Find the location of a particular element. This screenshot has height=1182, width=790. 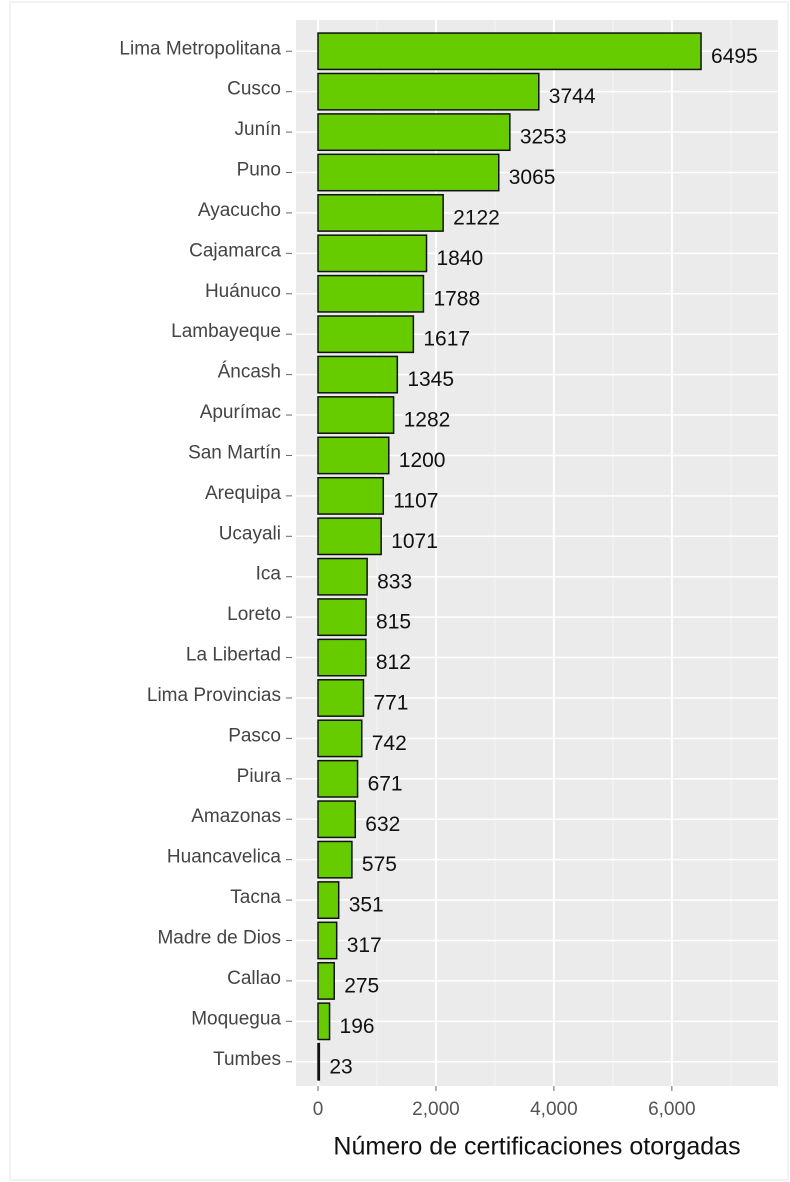

value-label: 23 is located at coordinates (340, 1066).